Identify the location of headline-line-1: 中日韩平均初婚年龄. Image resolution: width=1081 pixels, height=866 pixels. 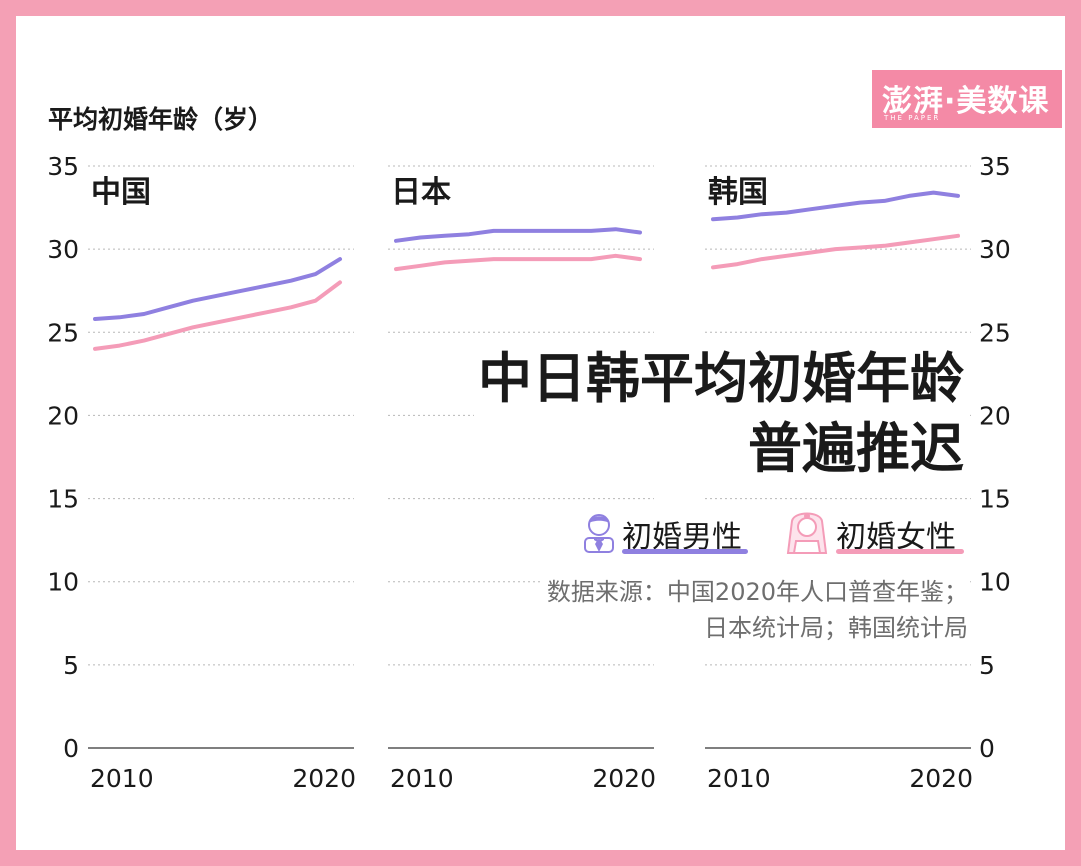
(721, 378).